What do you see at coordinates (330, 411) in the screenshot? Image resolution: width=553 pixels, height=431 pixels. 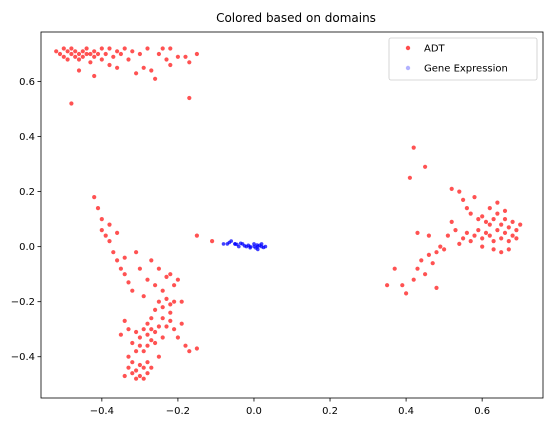 I see `x-tick-label: 0.2` at bounding box center [330, 411].